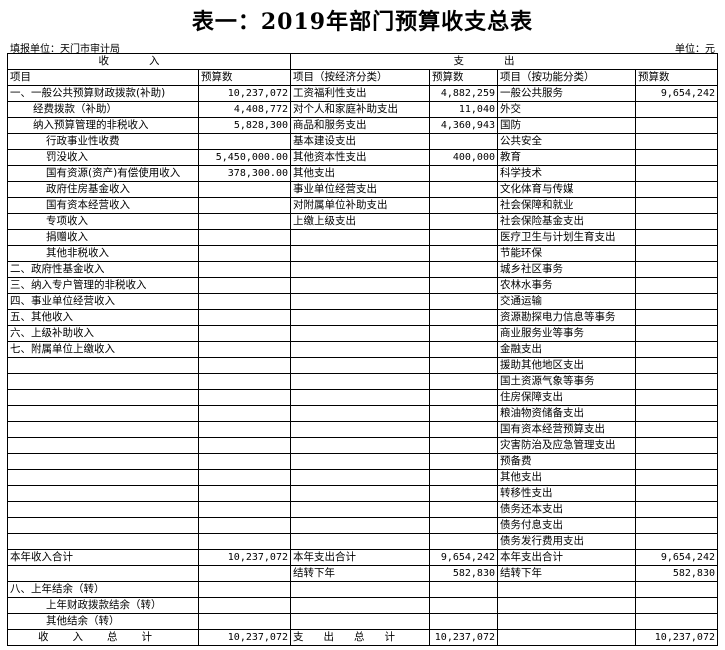 This screenshot has height=650, width=725. Describe the element at coordinates (103, 189) in the screenshot. I see `income-item: 政府住房基金收入` at that location.